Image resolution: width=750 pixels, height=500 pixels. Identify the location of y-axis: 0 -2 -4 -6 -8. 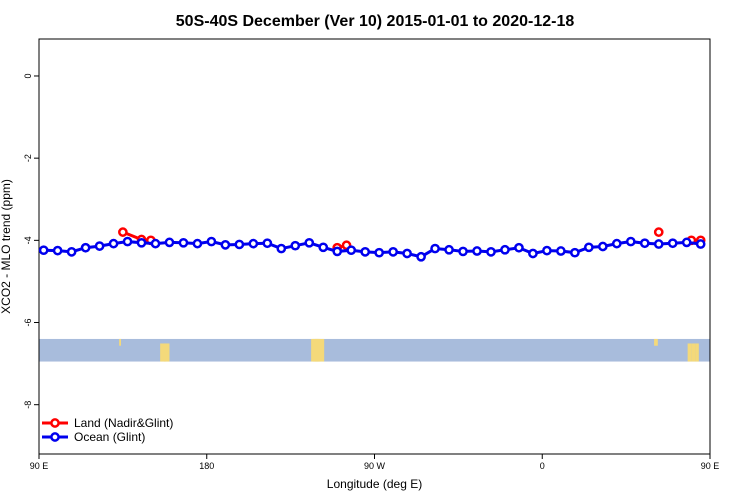
(31, 241).